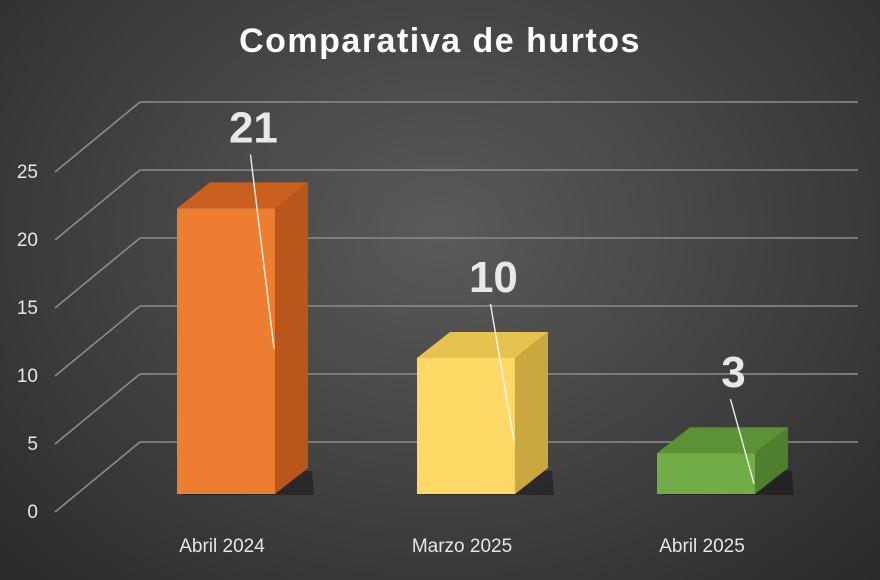 Image resolution: width=880 pixels, height=580 pixels. I want to click on data-label: 3, so click(733, 372).